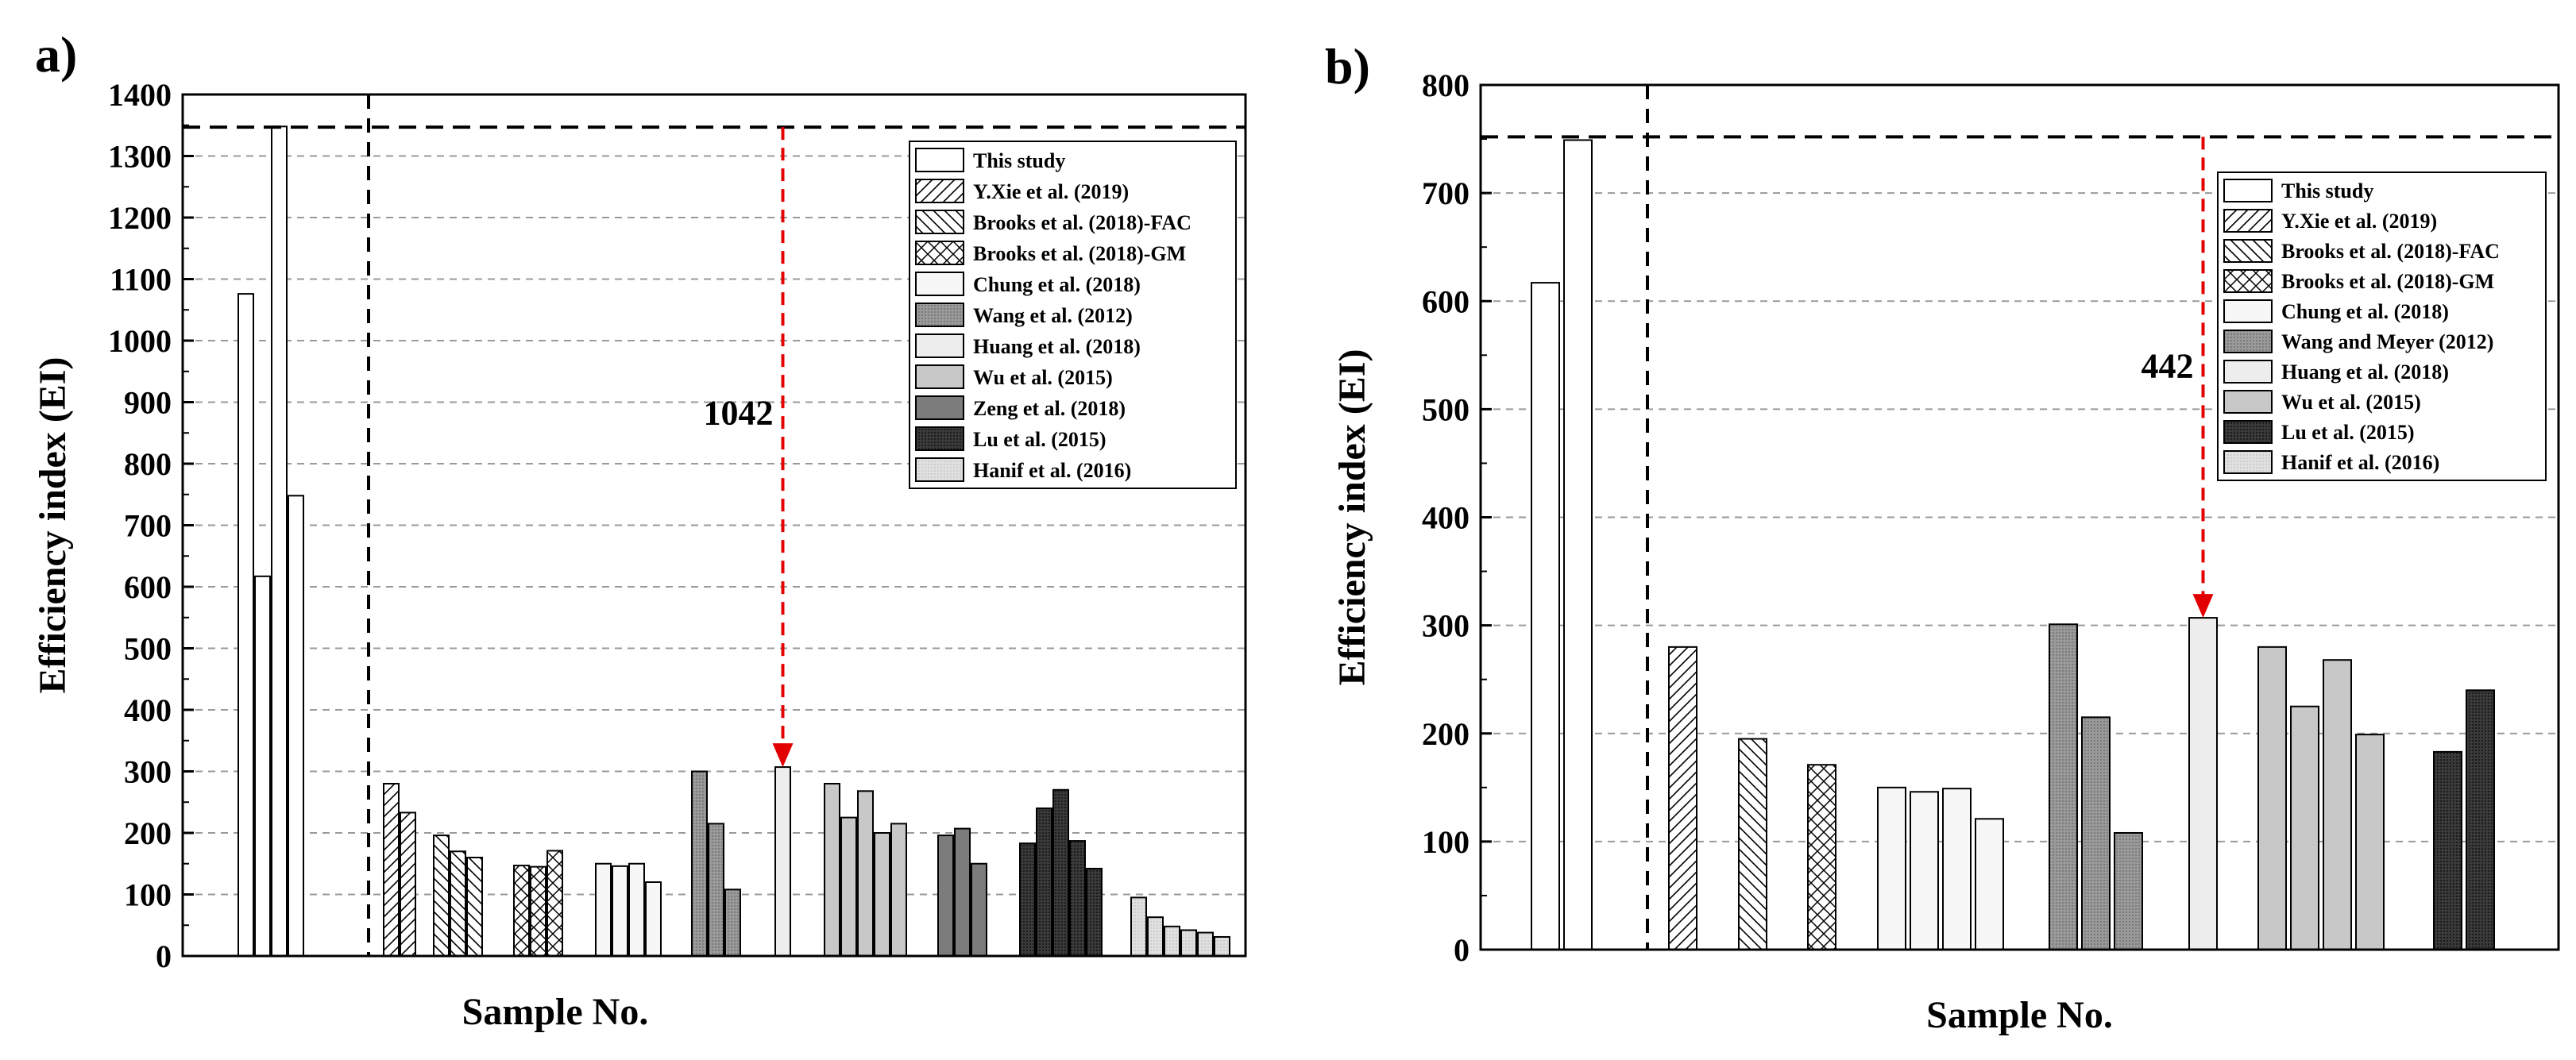 The image size is (2576, 1060). What do you see at coordinates (2387, 282) in the screenshot?
I see `legend-label: Brooks et al. (2018)-GM` at bounding box center [2387, 282].